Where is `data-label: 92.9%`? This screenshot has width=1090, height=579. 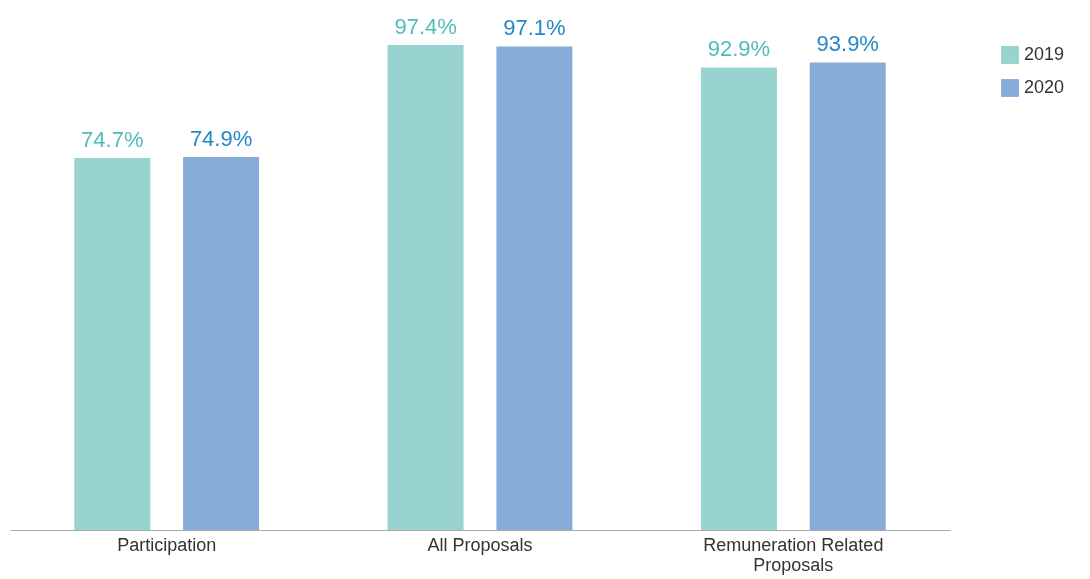 data-label: 92.9% is located at coordinates (739, 49).